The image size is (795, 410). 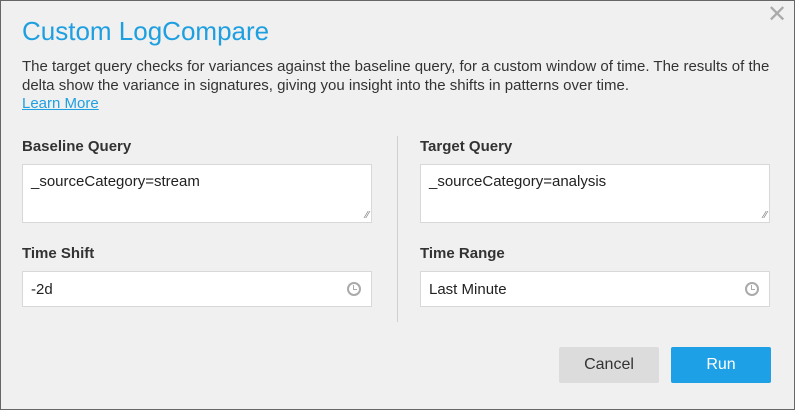 What do you see at coordinates (77, 146) in the screenshot?
I see `baseline-query-label: Baseline Query` at bounding box center [77, 146].